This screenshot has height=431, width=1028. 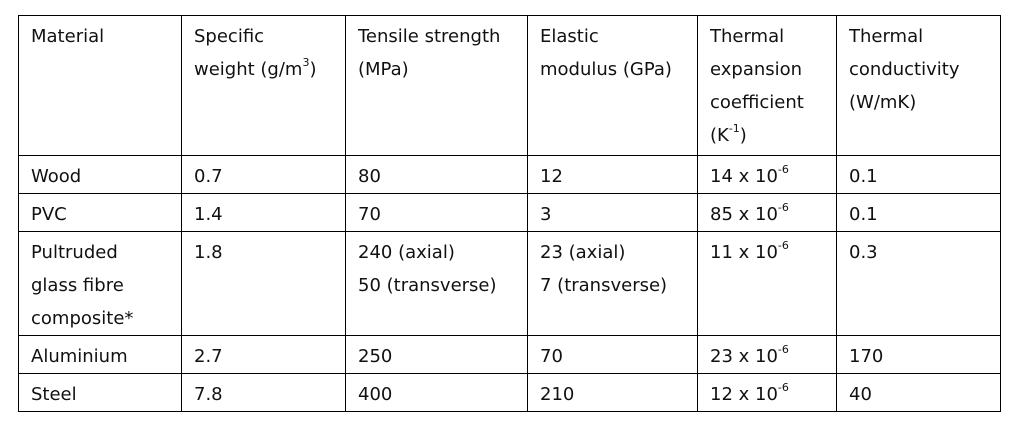 What do you see at coordinates (744, 214) in the screenshot?
I see `expansion-mantissa: 85 x 10` at bounding box center [744, 214].